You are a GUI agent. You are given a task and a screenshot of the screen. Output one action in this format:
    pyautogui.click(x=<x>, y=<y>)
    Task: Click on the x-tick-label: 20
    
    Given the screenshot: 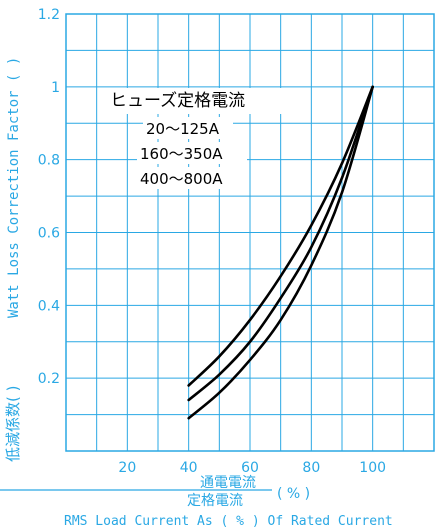 What is the action you would take?
    pyautogui.click(x=127, y=468)
    